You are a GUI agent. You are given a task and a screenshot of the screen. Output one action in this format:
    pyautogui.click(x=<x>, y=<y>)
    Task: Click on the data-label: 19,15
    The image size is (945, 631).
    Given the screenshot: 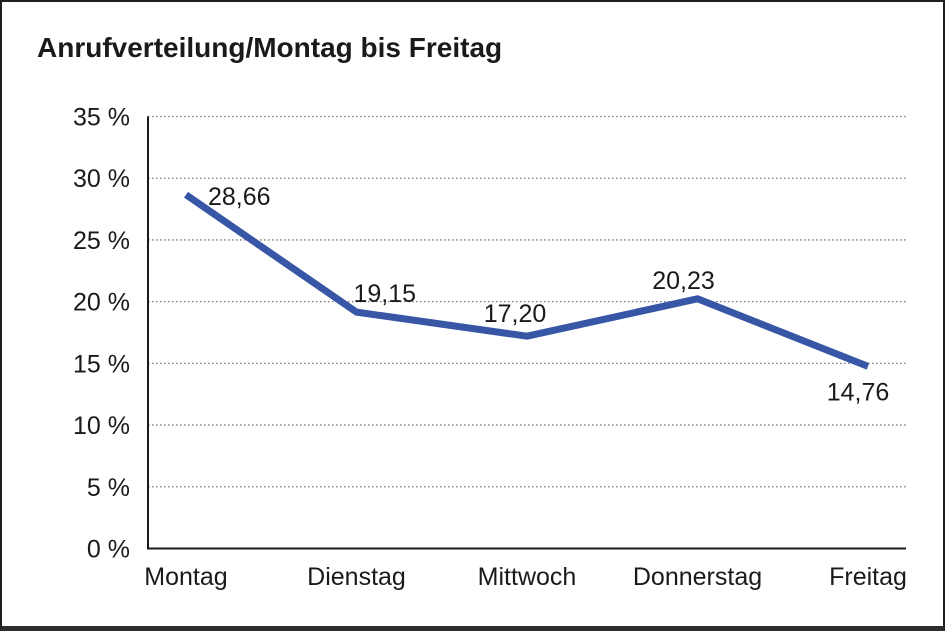 What is the action you would take?
    pyautogui.click(x=385, y=294)
    